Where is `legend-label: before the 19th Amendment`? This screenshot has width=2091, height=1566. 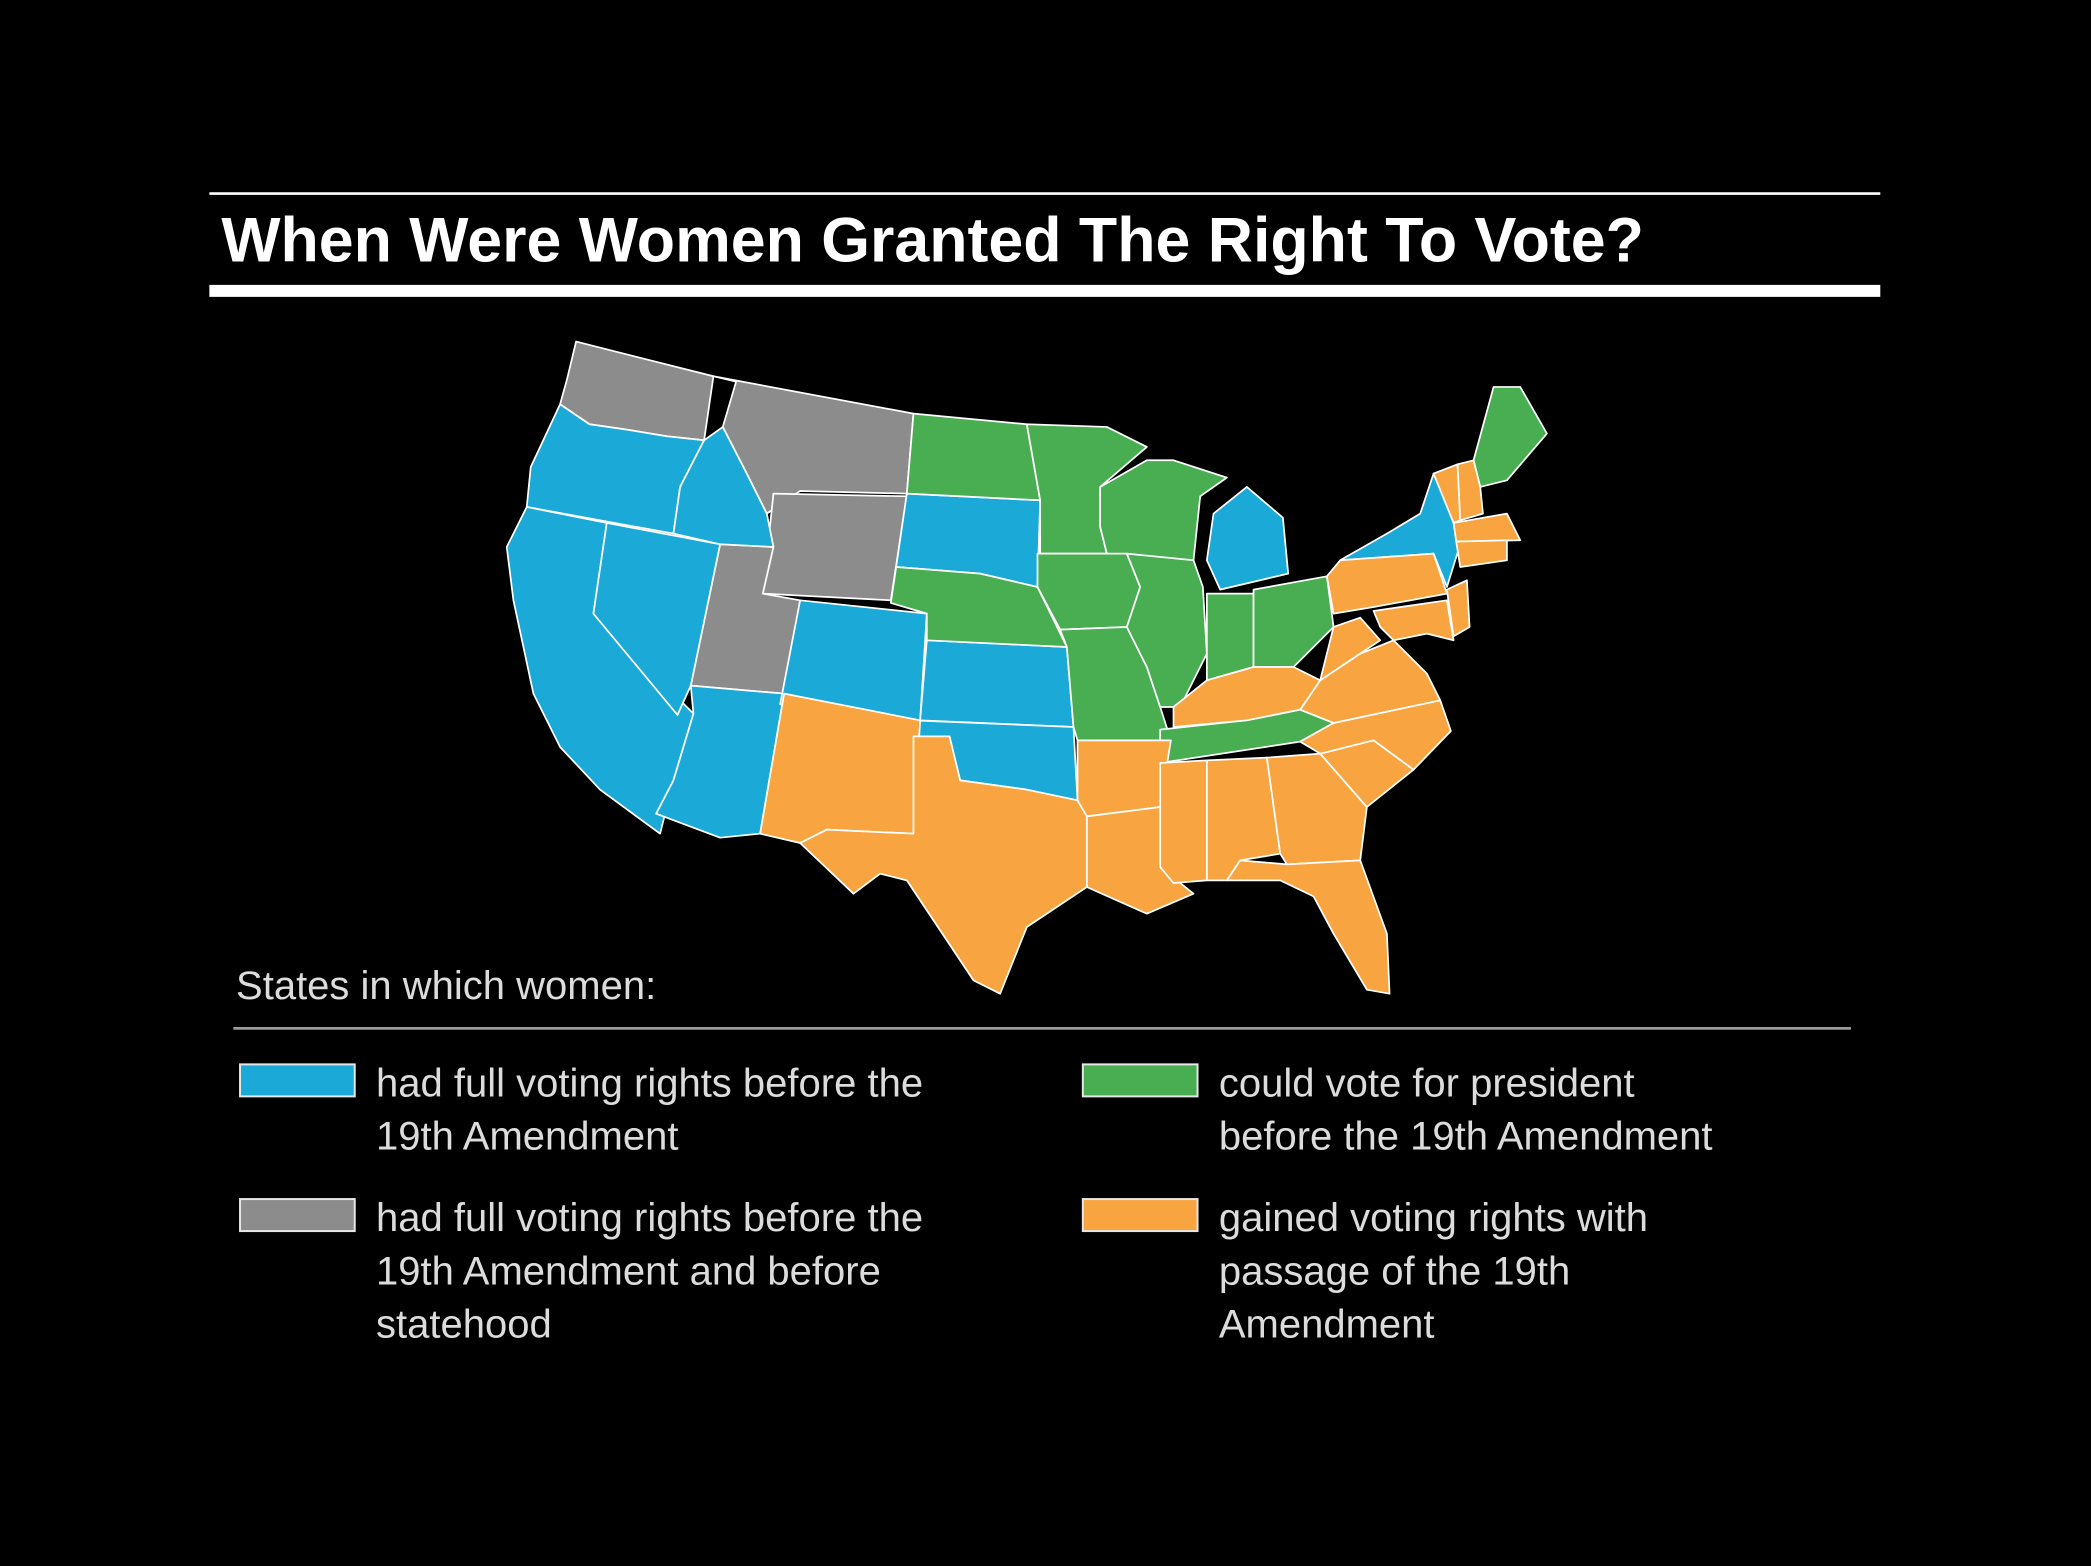
legend-label: before the 19th Amendment is located at coordinates (1466, 1137).